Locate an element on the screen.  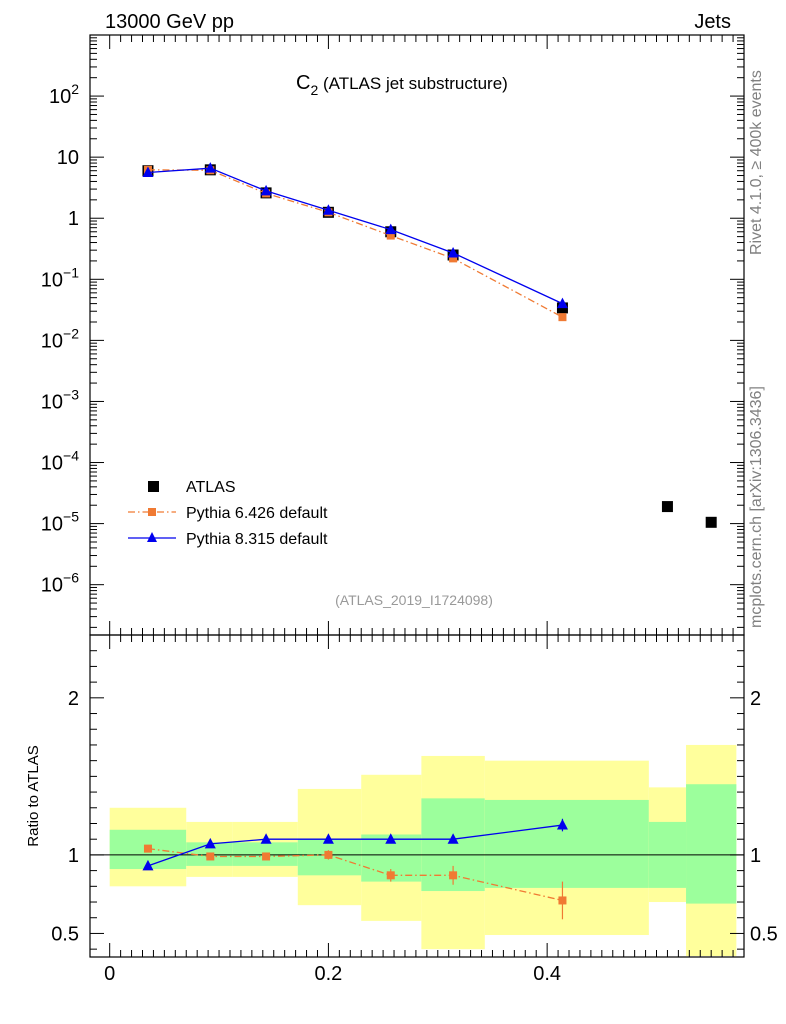
ratio-tick-label-left-1: 1 is located at coordinates (73, 856).